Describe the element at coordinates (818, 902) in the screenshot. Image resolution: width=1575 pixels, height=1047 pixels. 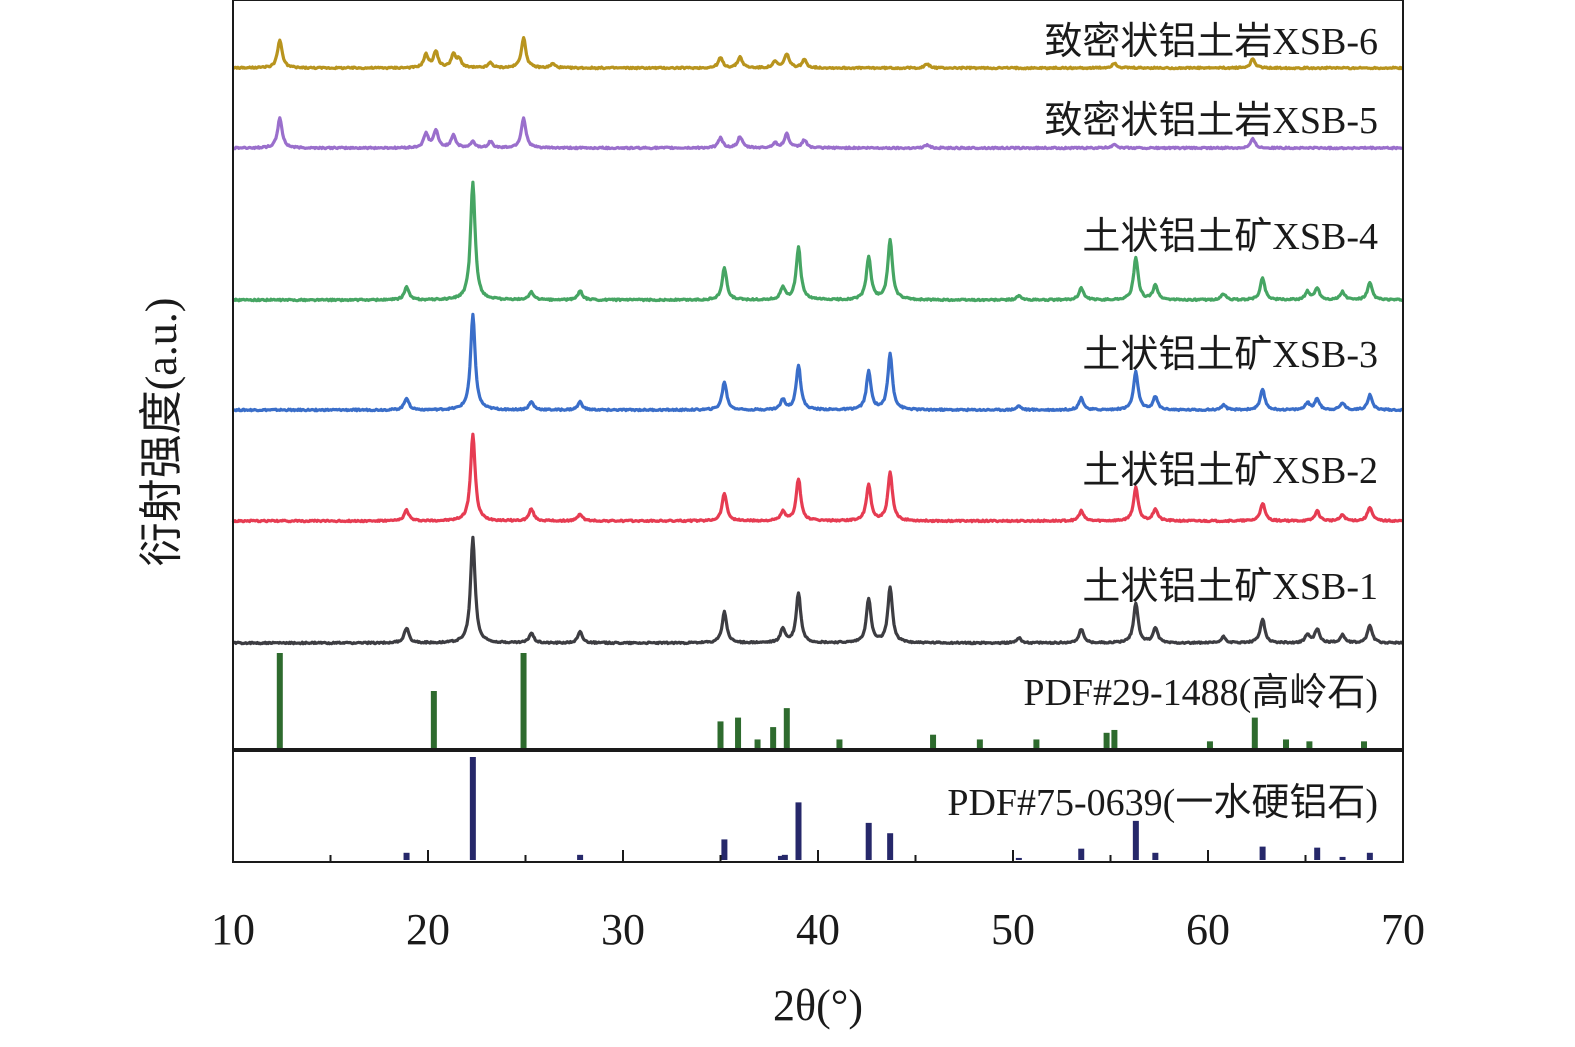
I see `x-axis-ticks: 10 20 30 40 50 60 70` at that location.